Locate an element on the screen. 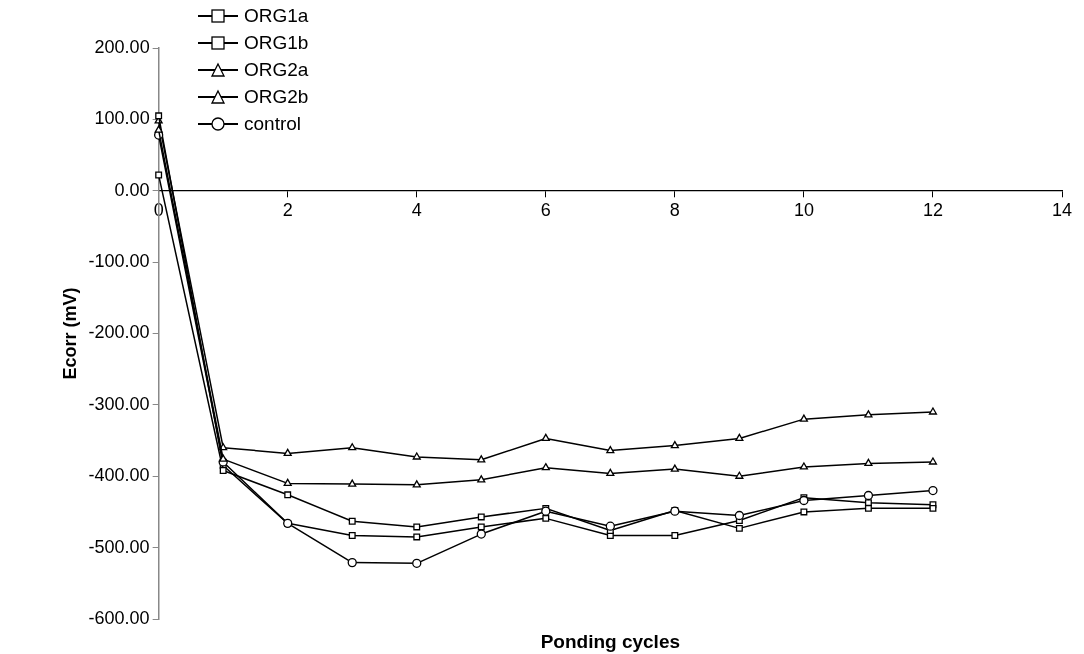 This screenshot has width=1084, height=654. legend-label: ORG2a is located at coordinates (276, 70).